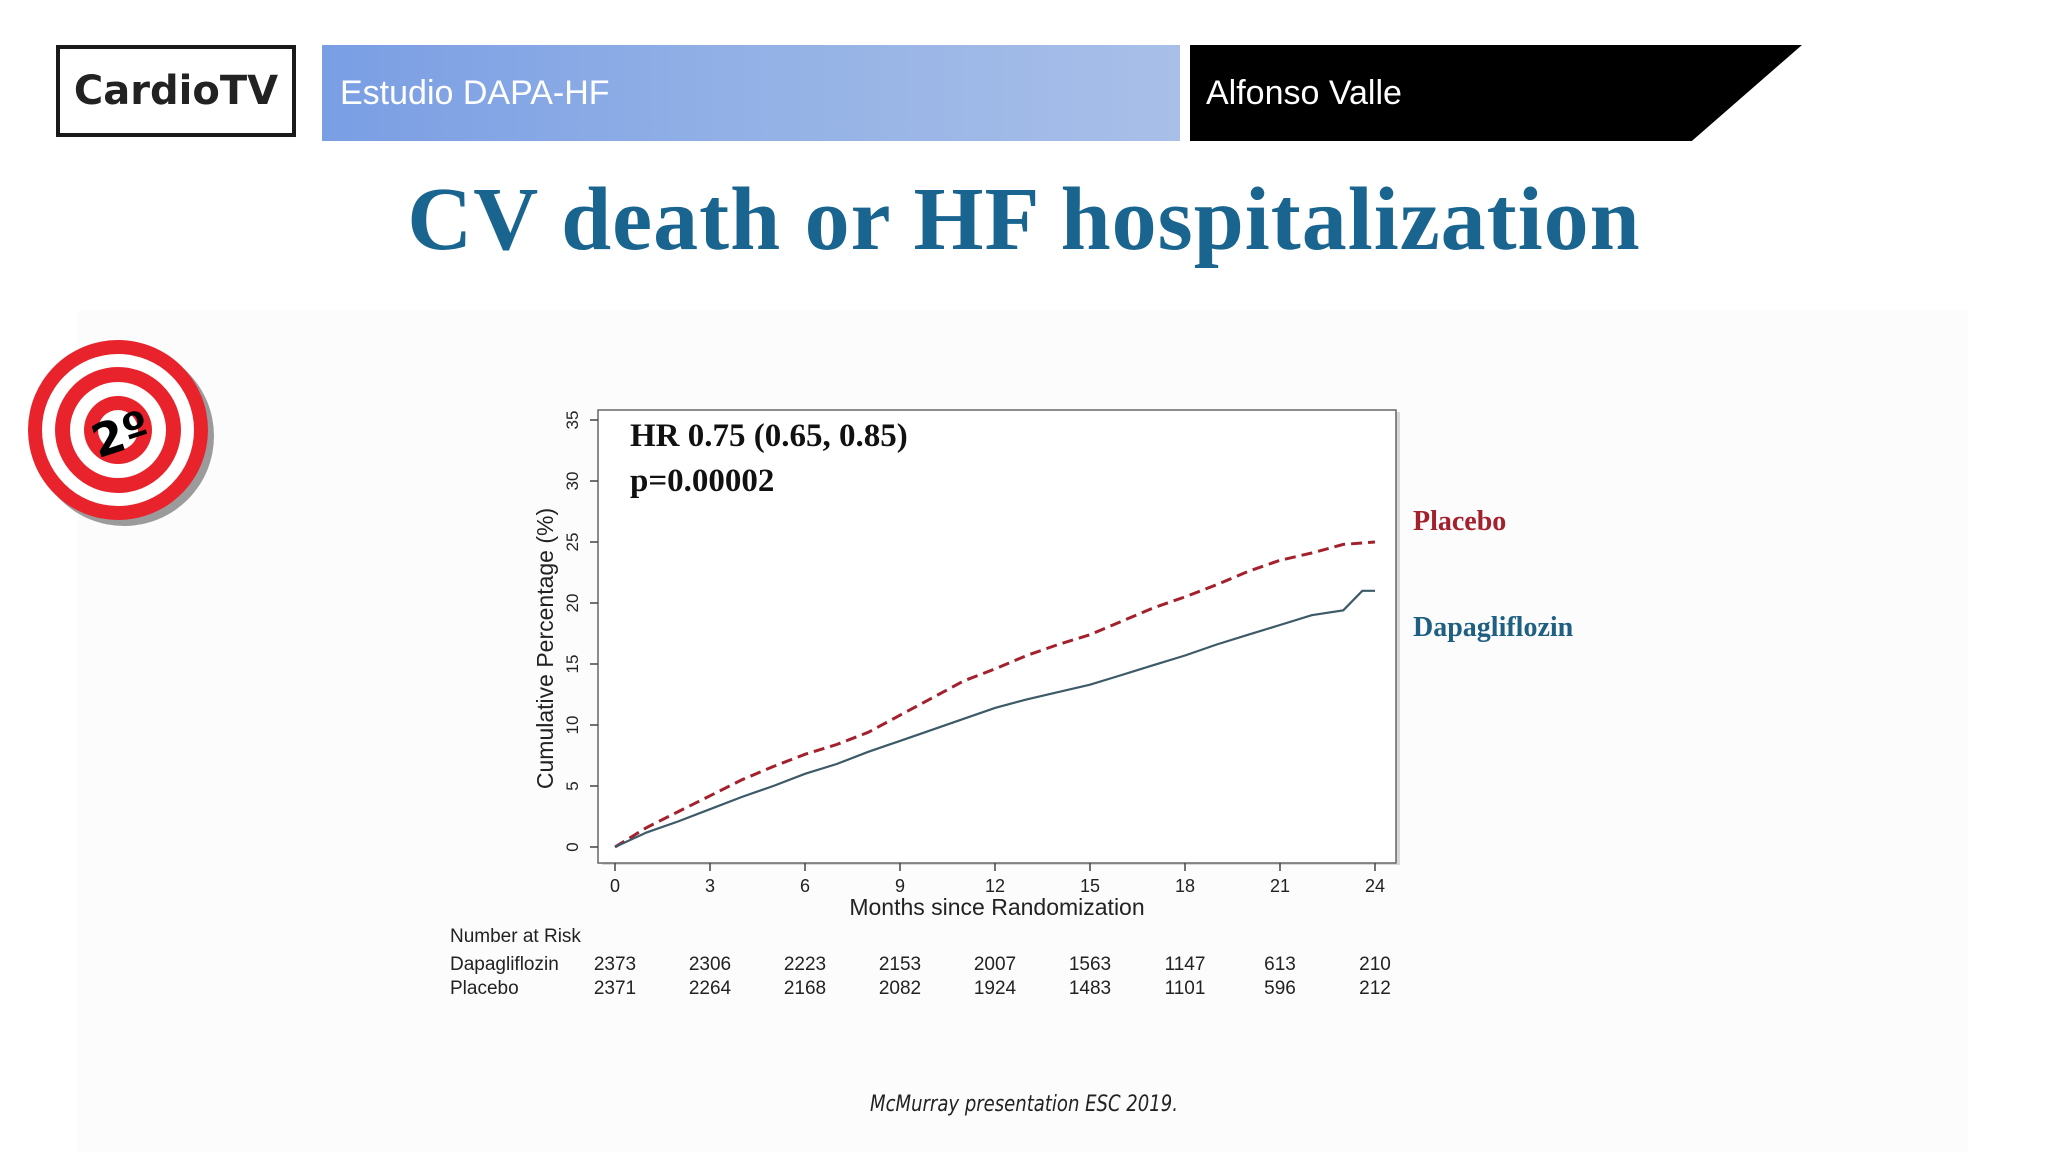 Image resolution: width=2048 pixels, height=1152 pixels. I want to click on risk-cell: 2153, so click(900, 964).